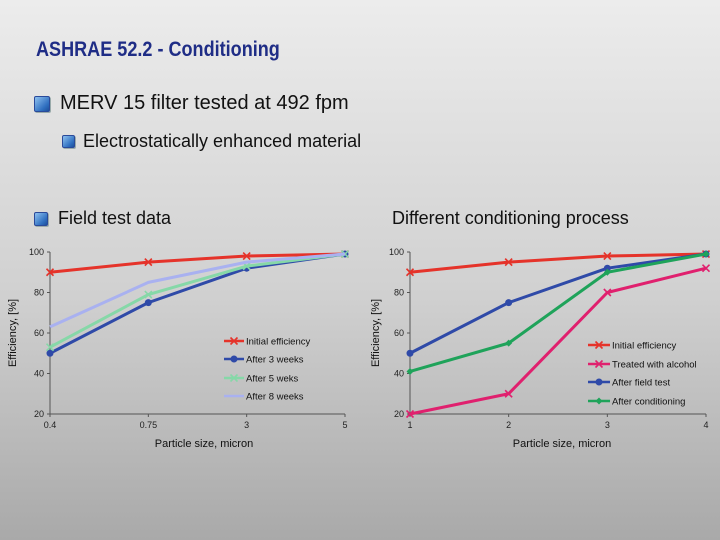 Image resolution: width=720 pixels, height=540 pixels. What do you see at coordinates (562, 444) in the screenshot?
I see `chart2-x-axis-label: Particle size, micron` at bounding box center [562, 444].